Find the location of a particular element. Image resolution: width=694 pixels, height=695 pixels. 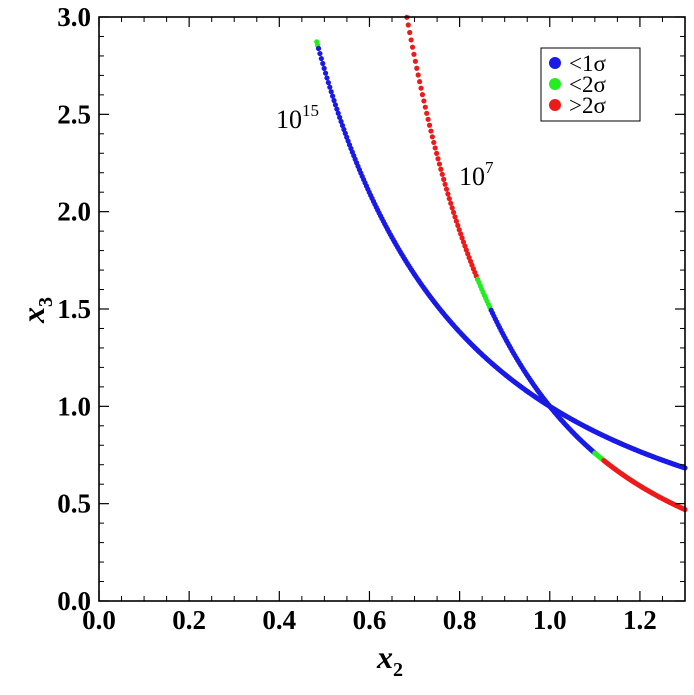

y-tick-label: 0.0 is located at coordinates (74, 601).